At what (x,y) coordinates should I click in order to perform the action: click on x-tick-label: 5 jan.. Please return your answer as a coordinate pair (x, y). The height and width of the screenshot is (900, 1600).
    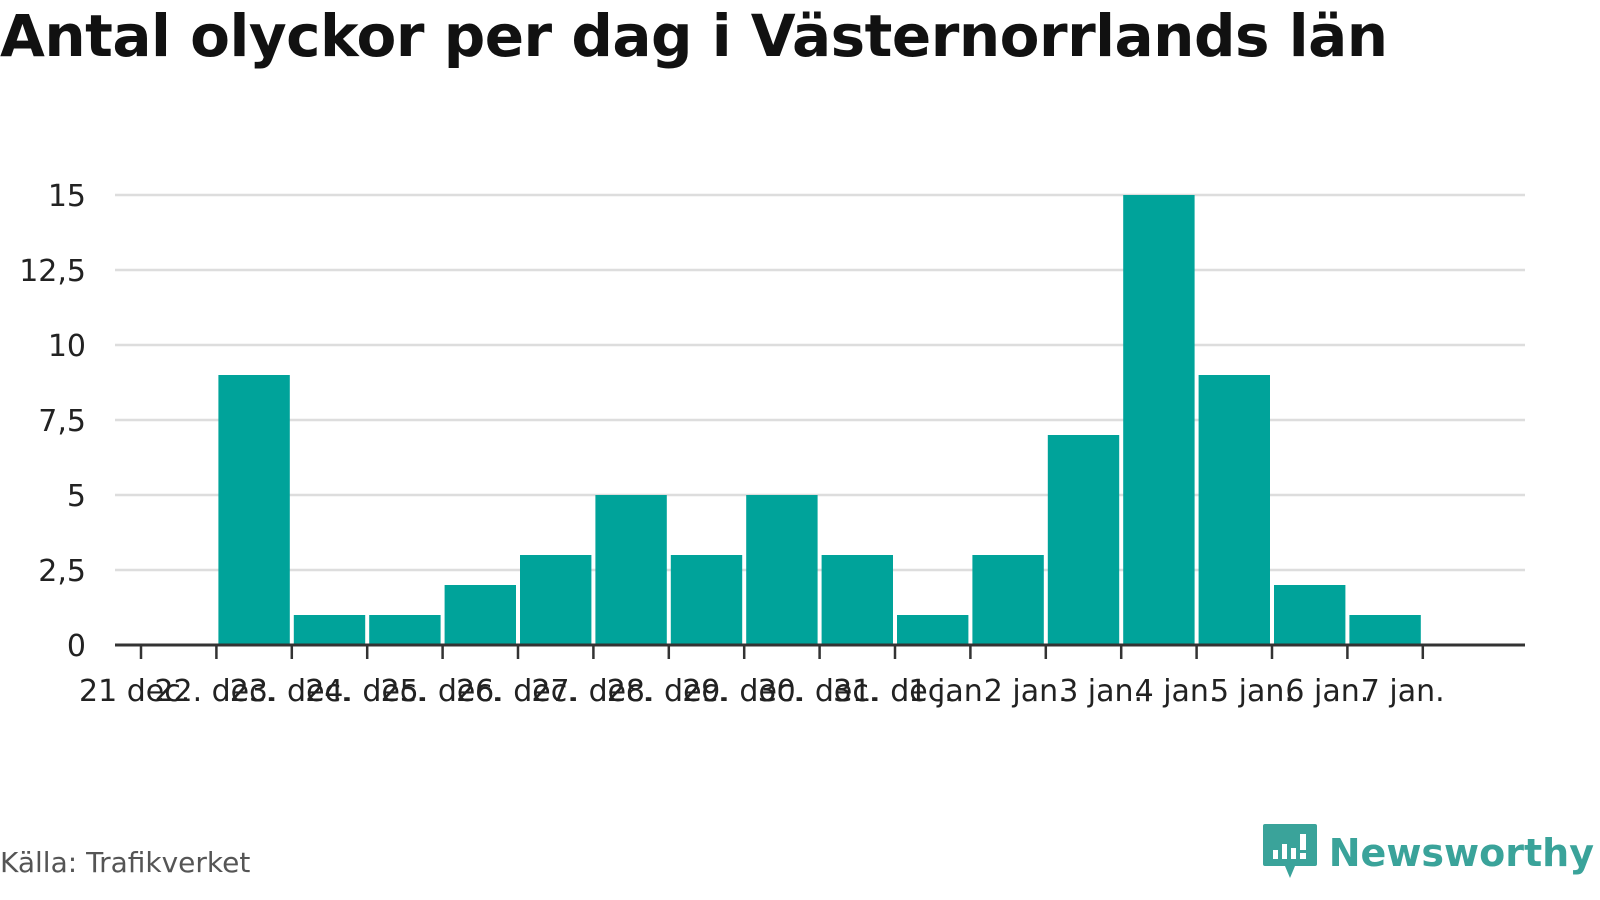
    Looking at the image, I should click on (1252, 691).